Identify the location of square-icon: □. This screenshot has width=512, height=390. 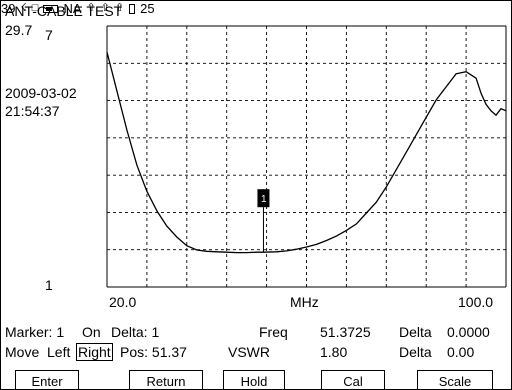
(35, 8).